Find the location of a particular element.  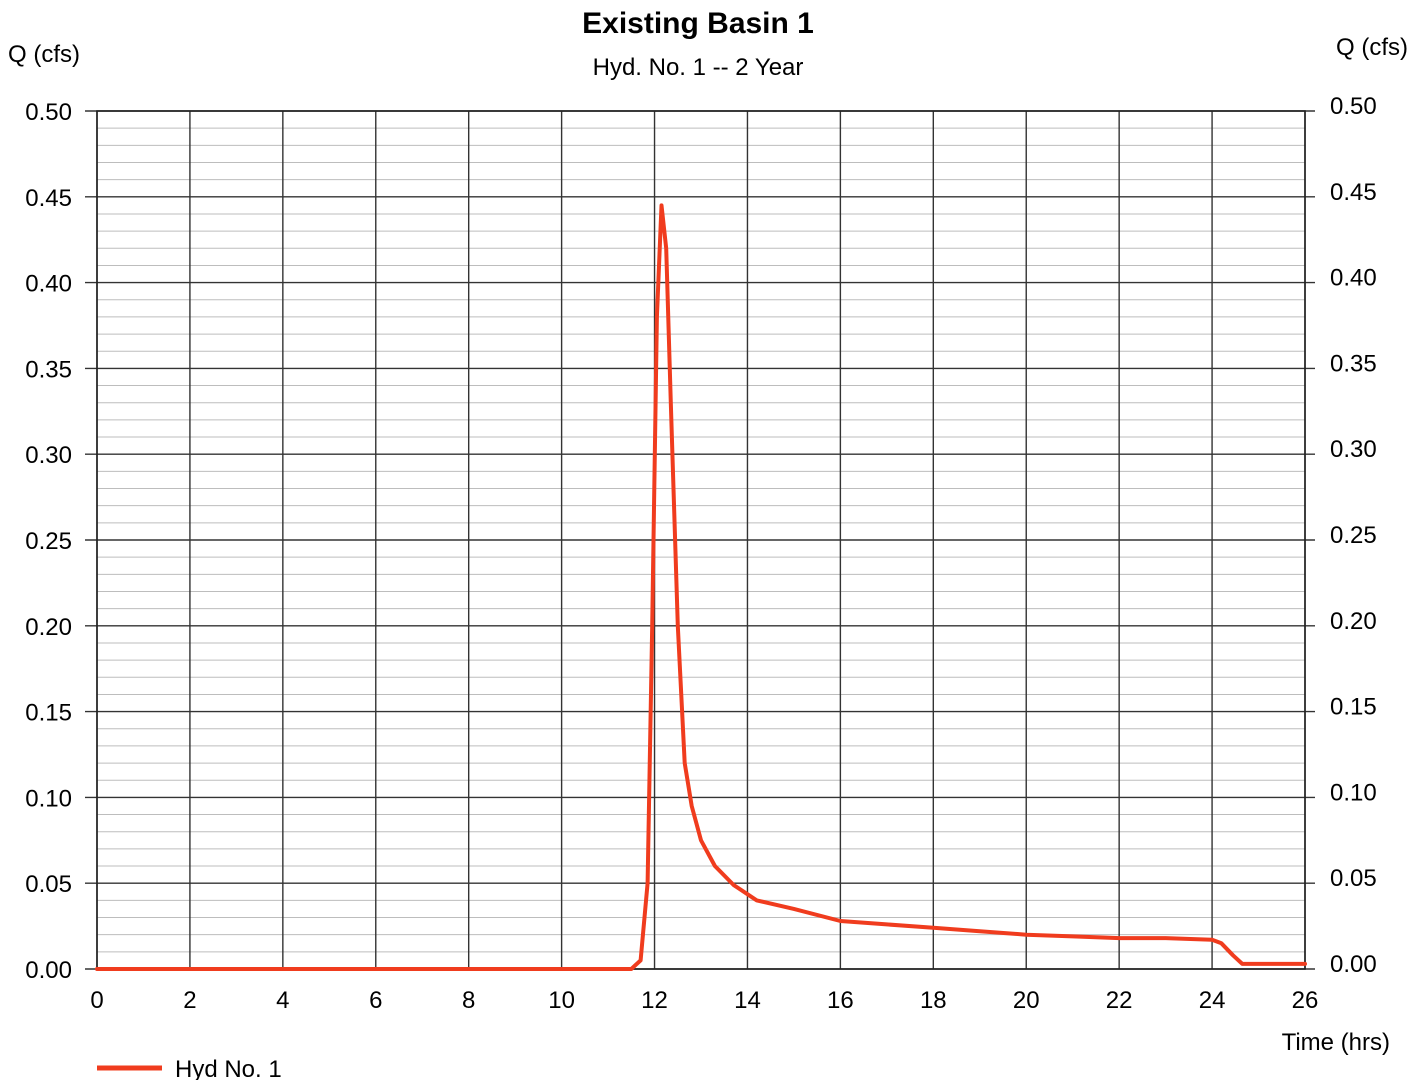

y-tick-label-right: 0.05 is located at coordinates (1353, 878).